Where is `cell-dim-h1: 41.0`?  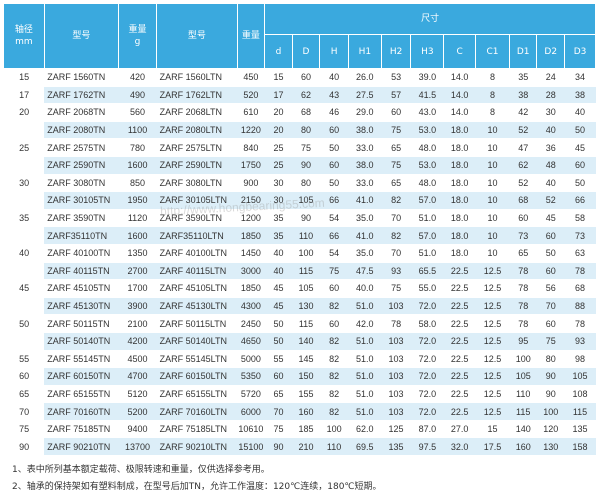
cell-dim-h1: 41.0 is located at coordinates (365, 200).